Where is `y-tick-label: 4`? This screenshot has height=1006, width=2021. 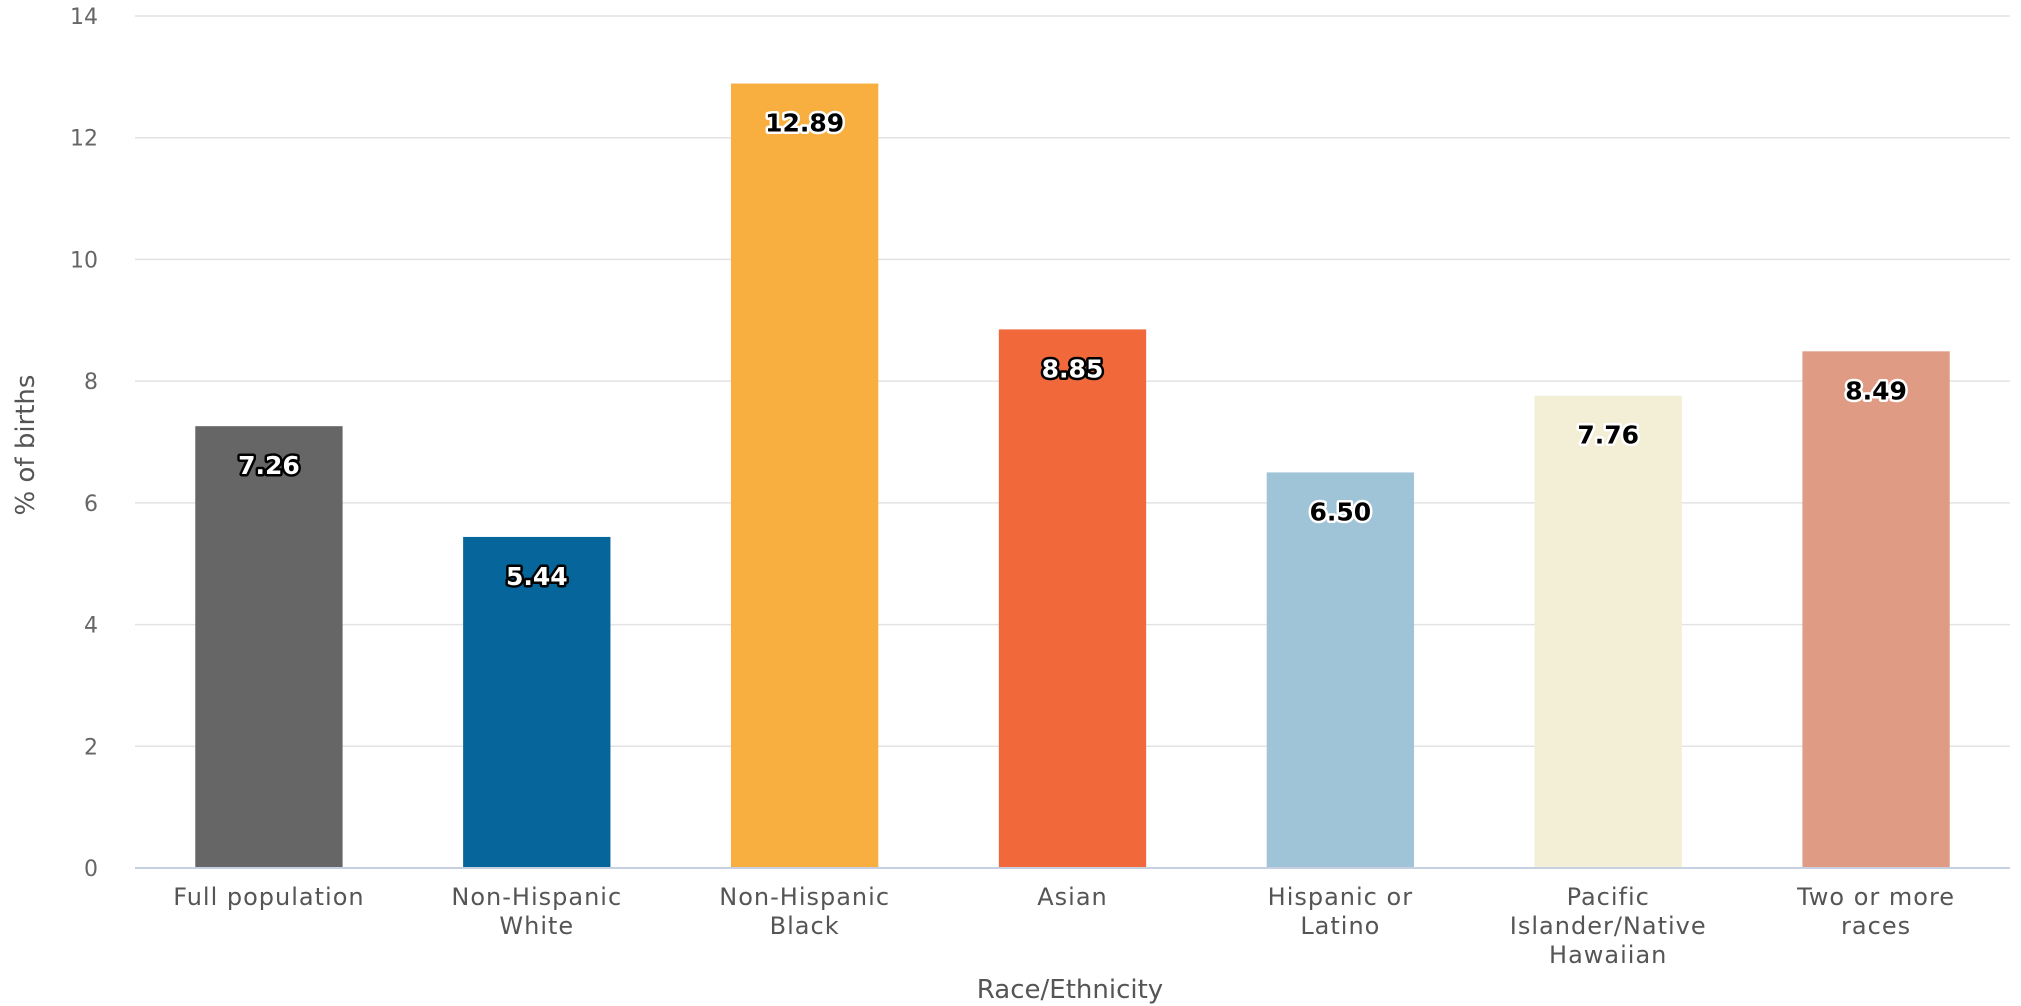 y-tick-label: 4 is located at coordinates (91, 626).